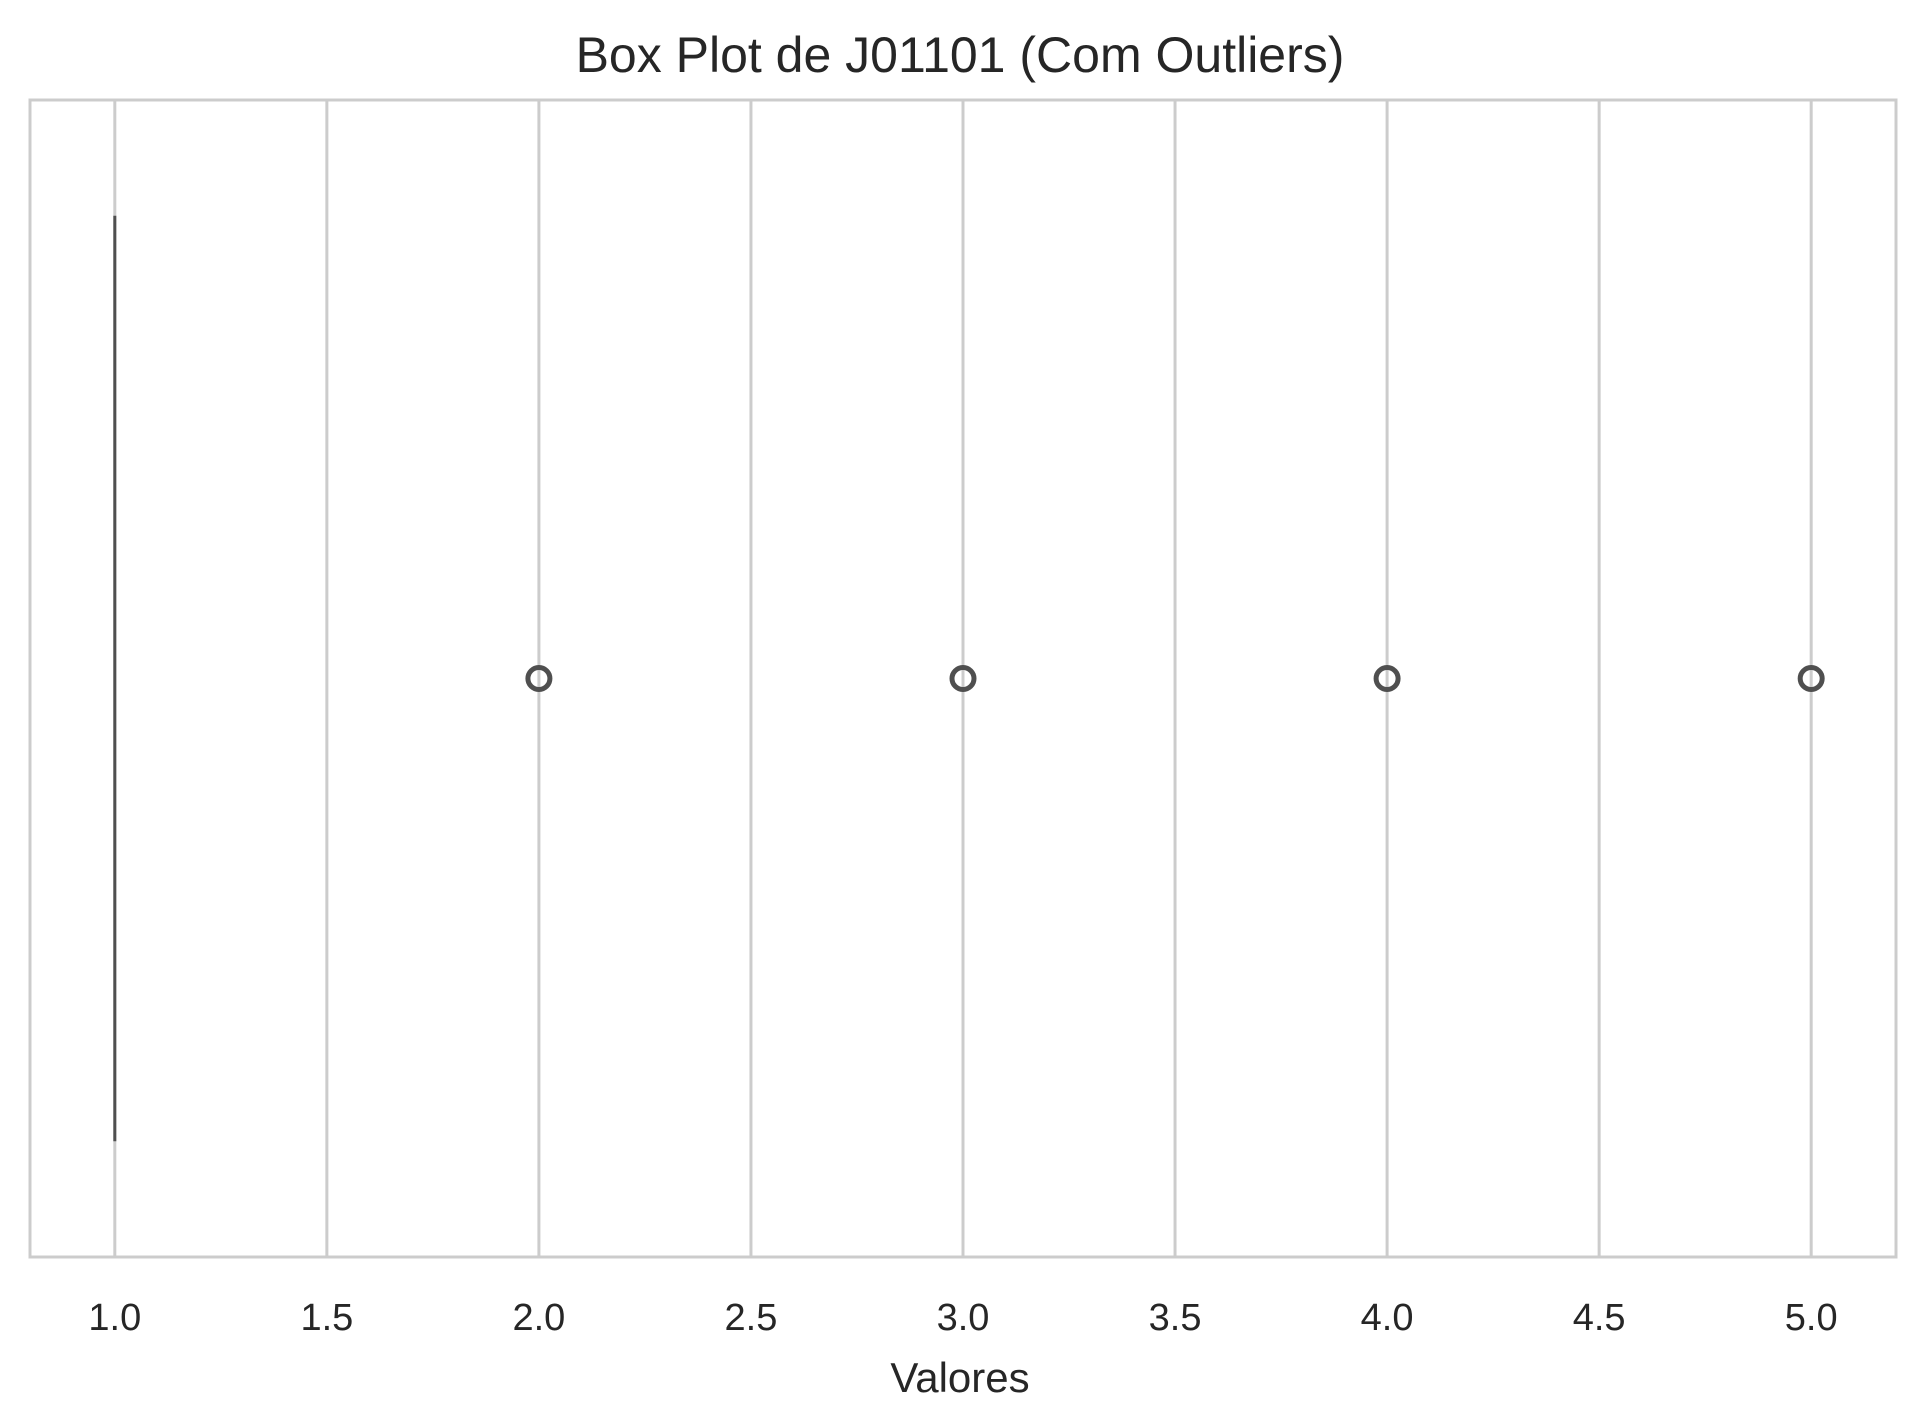 The width and height of the screenshot is (1919, 1428). I want to click on x-tick-label: 4.0, so click(1387, 1318).